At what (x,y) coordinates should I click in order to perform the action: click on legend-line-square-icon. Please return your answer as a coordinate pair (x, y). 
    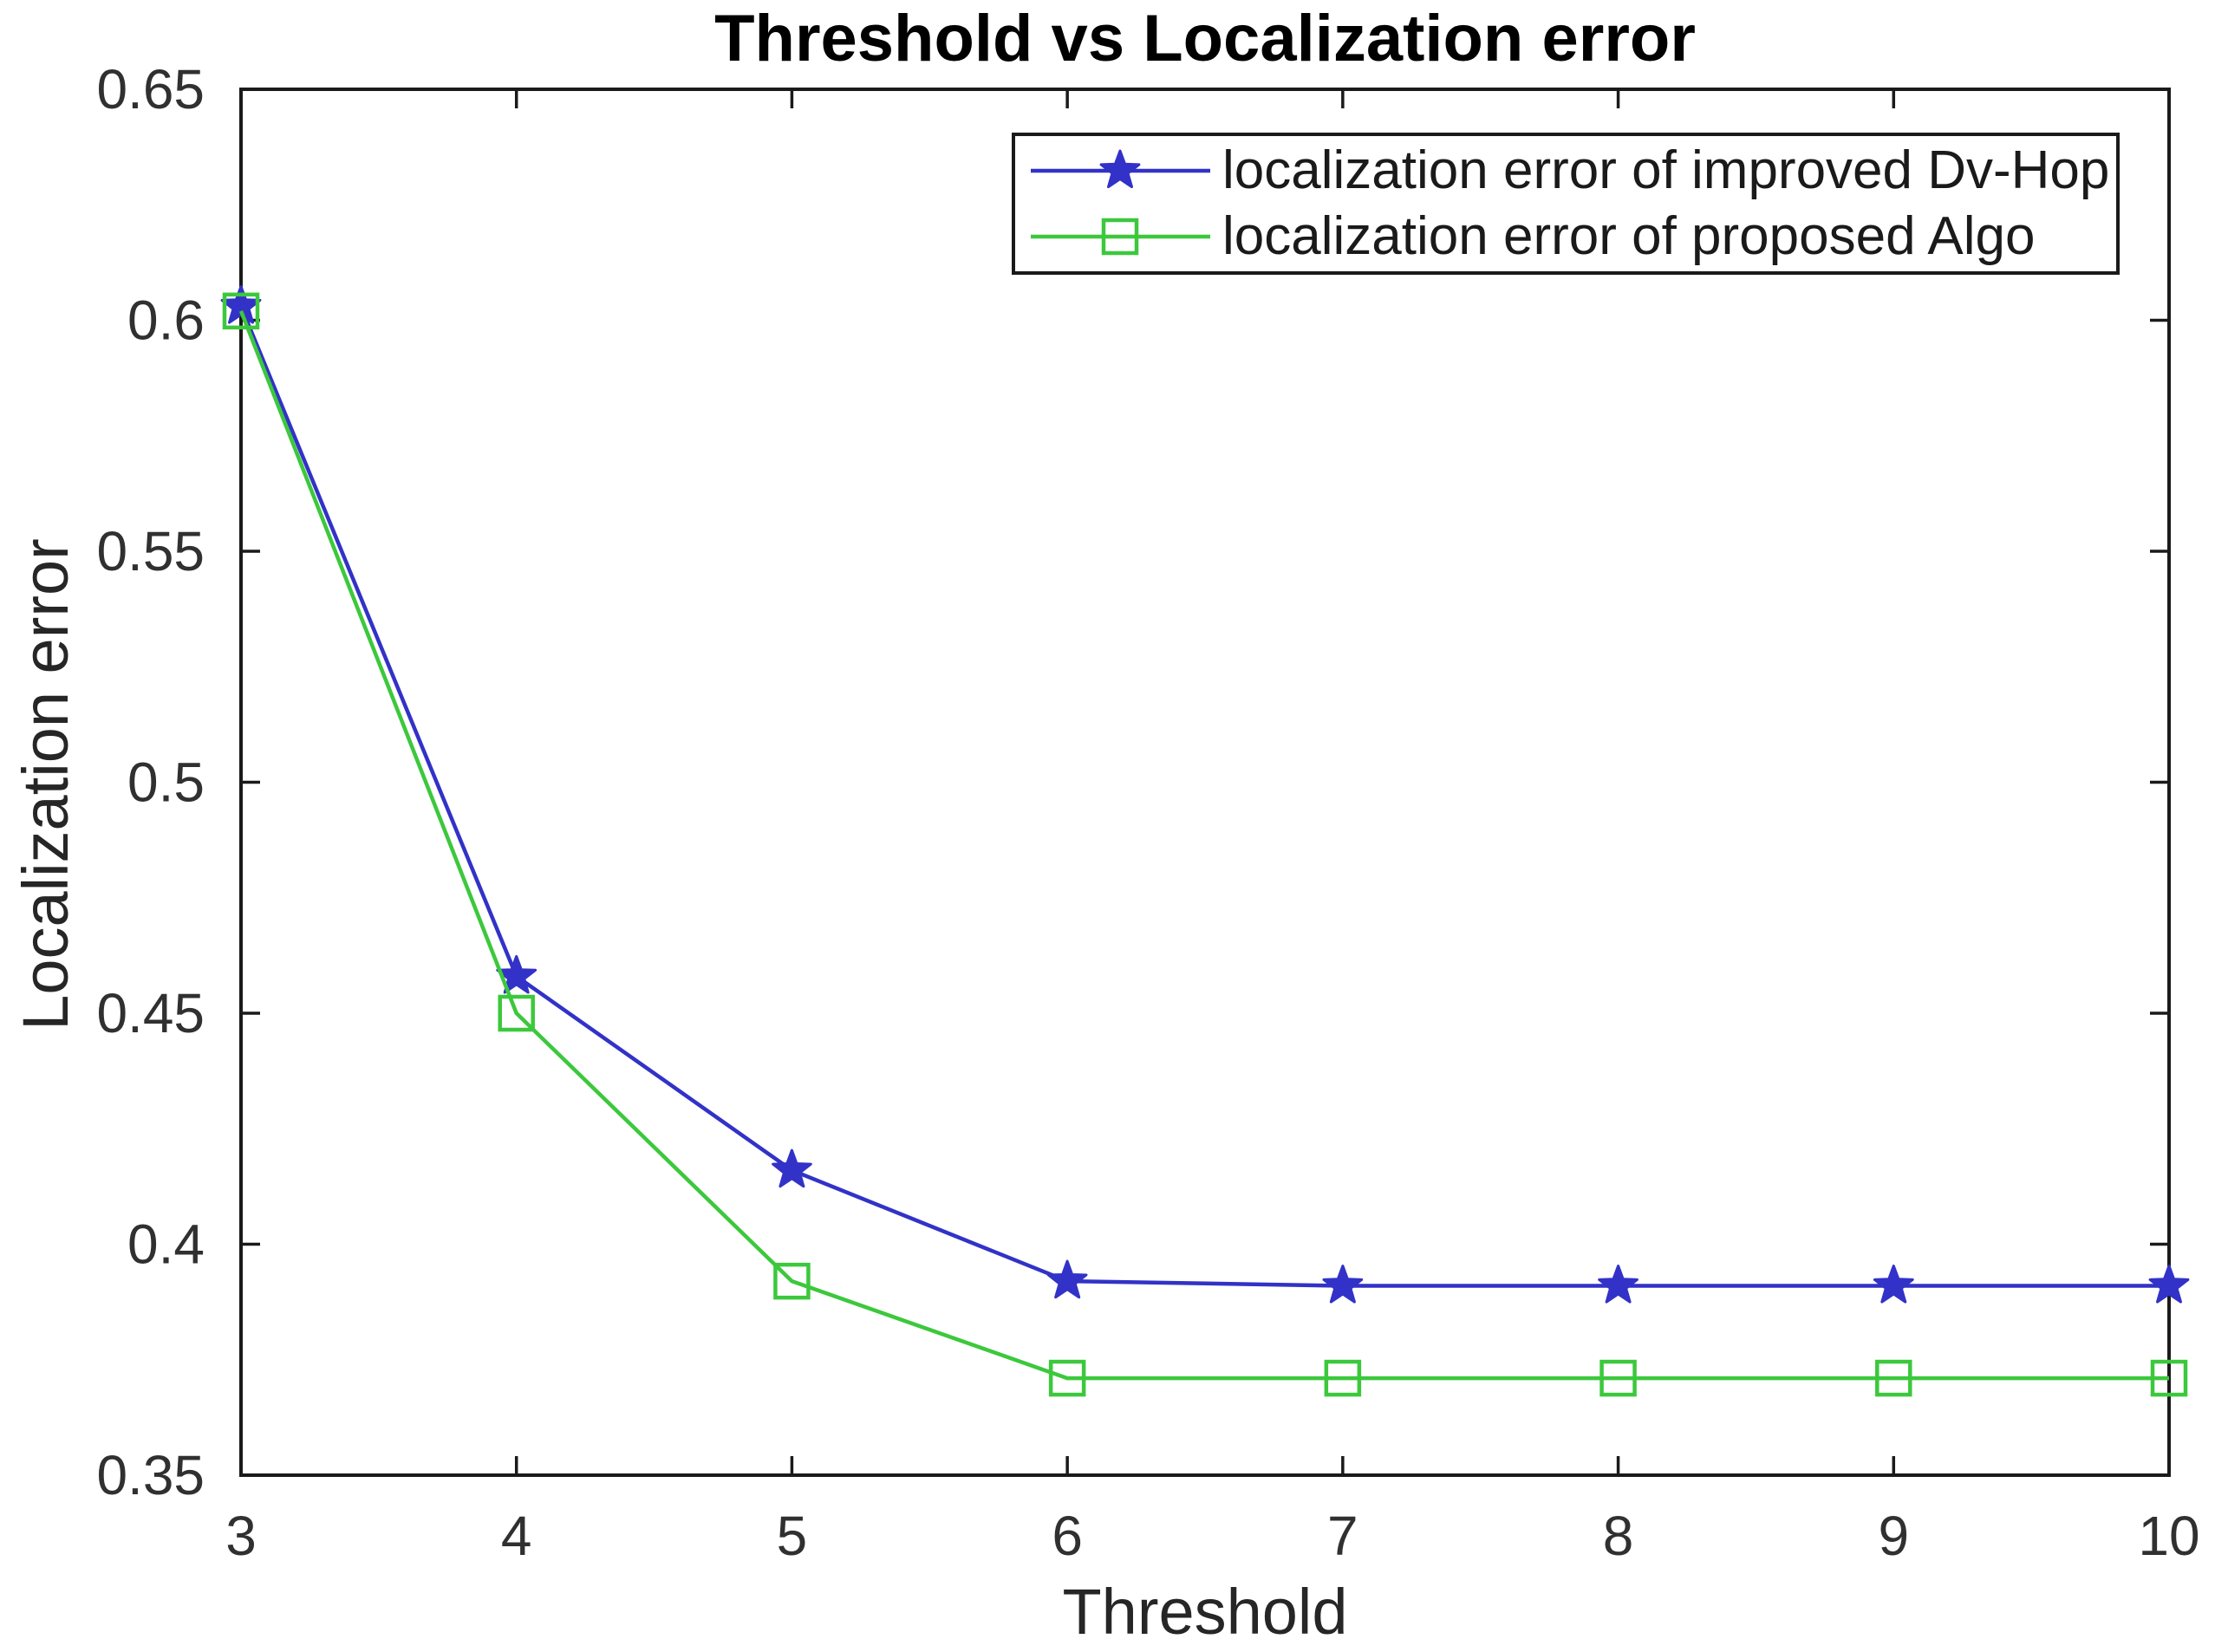
    Looking at the image, I should click on (1120, 236).